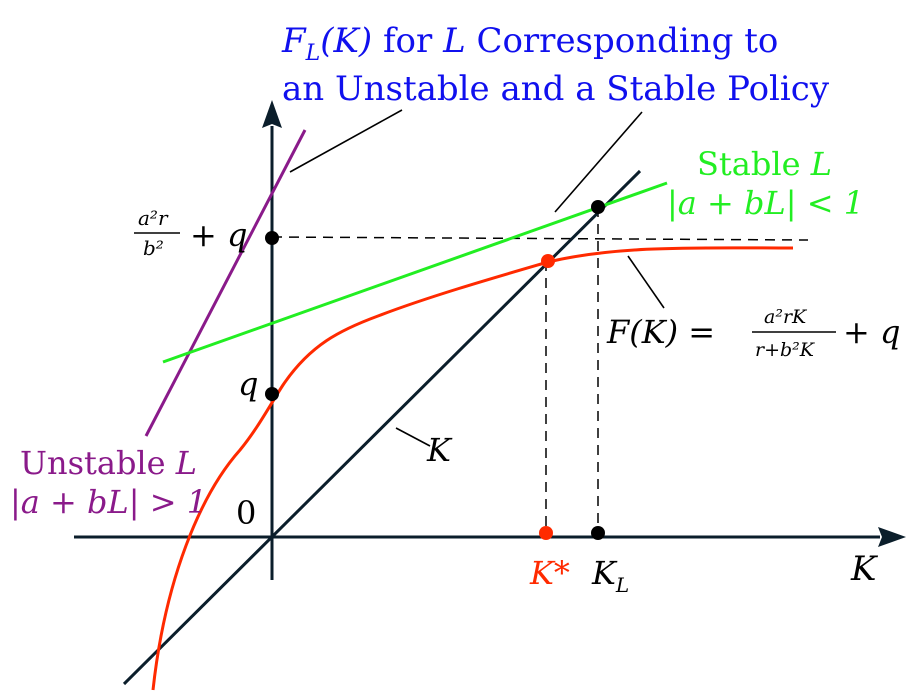 This screenshot has width=916, height=695. Describe the element at coordinates (272, 394) in the screenshot. I see `q-point` at that location.